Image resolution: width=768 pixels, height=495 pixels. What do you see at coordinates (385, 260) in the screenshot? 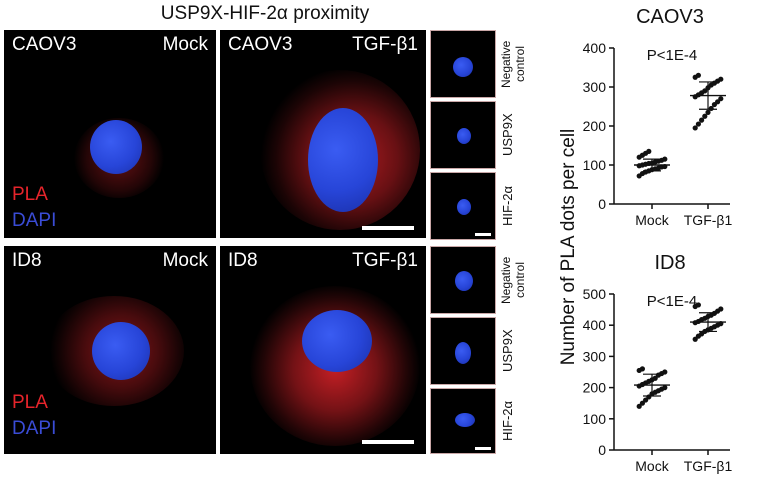
I see `condition-label: TGF-β1` at bounding box center [385, 260].